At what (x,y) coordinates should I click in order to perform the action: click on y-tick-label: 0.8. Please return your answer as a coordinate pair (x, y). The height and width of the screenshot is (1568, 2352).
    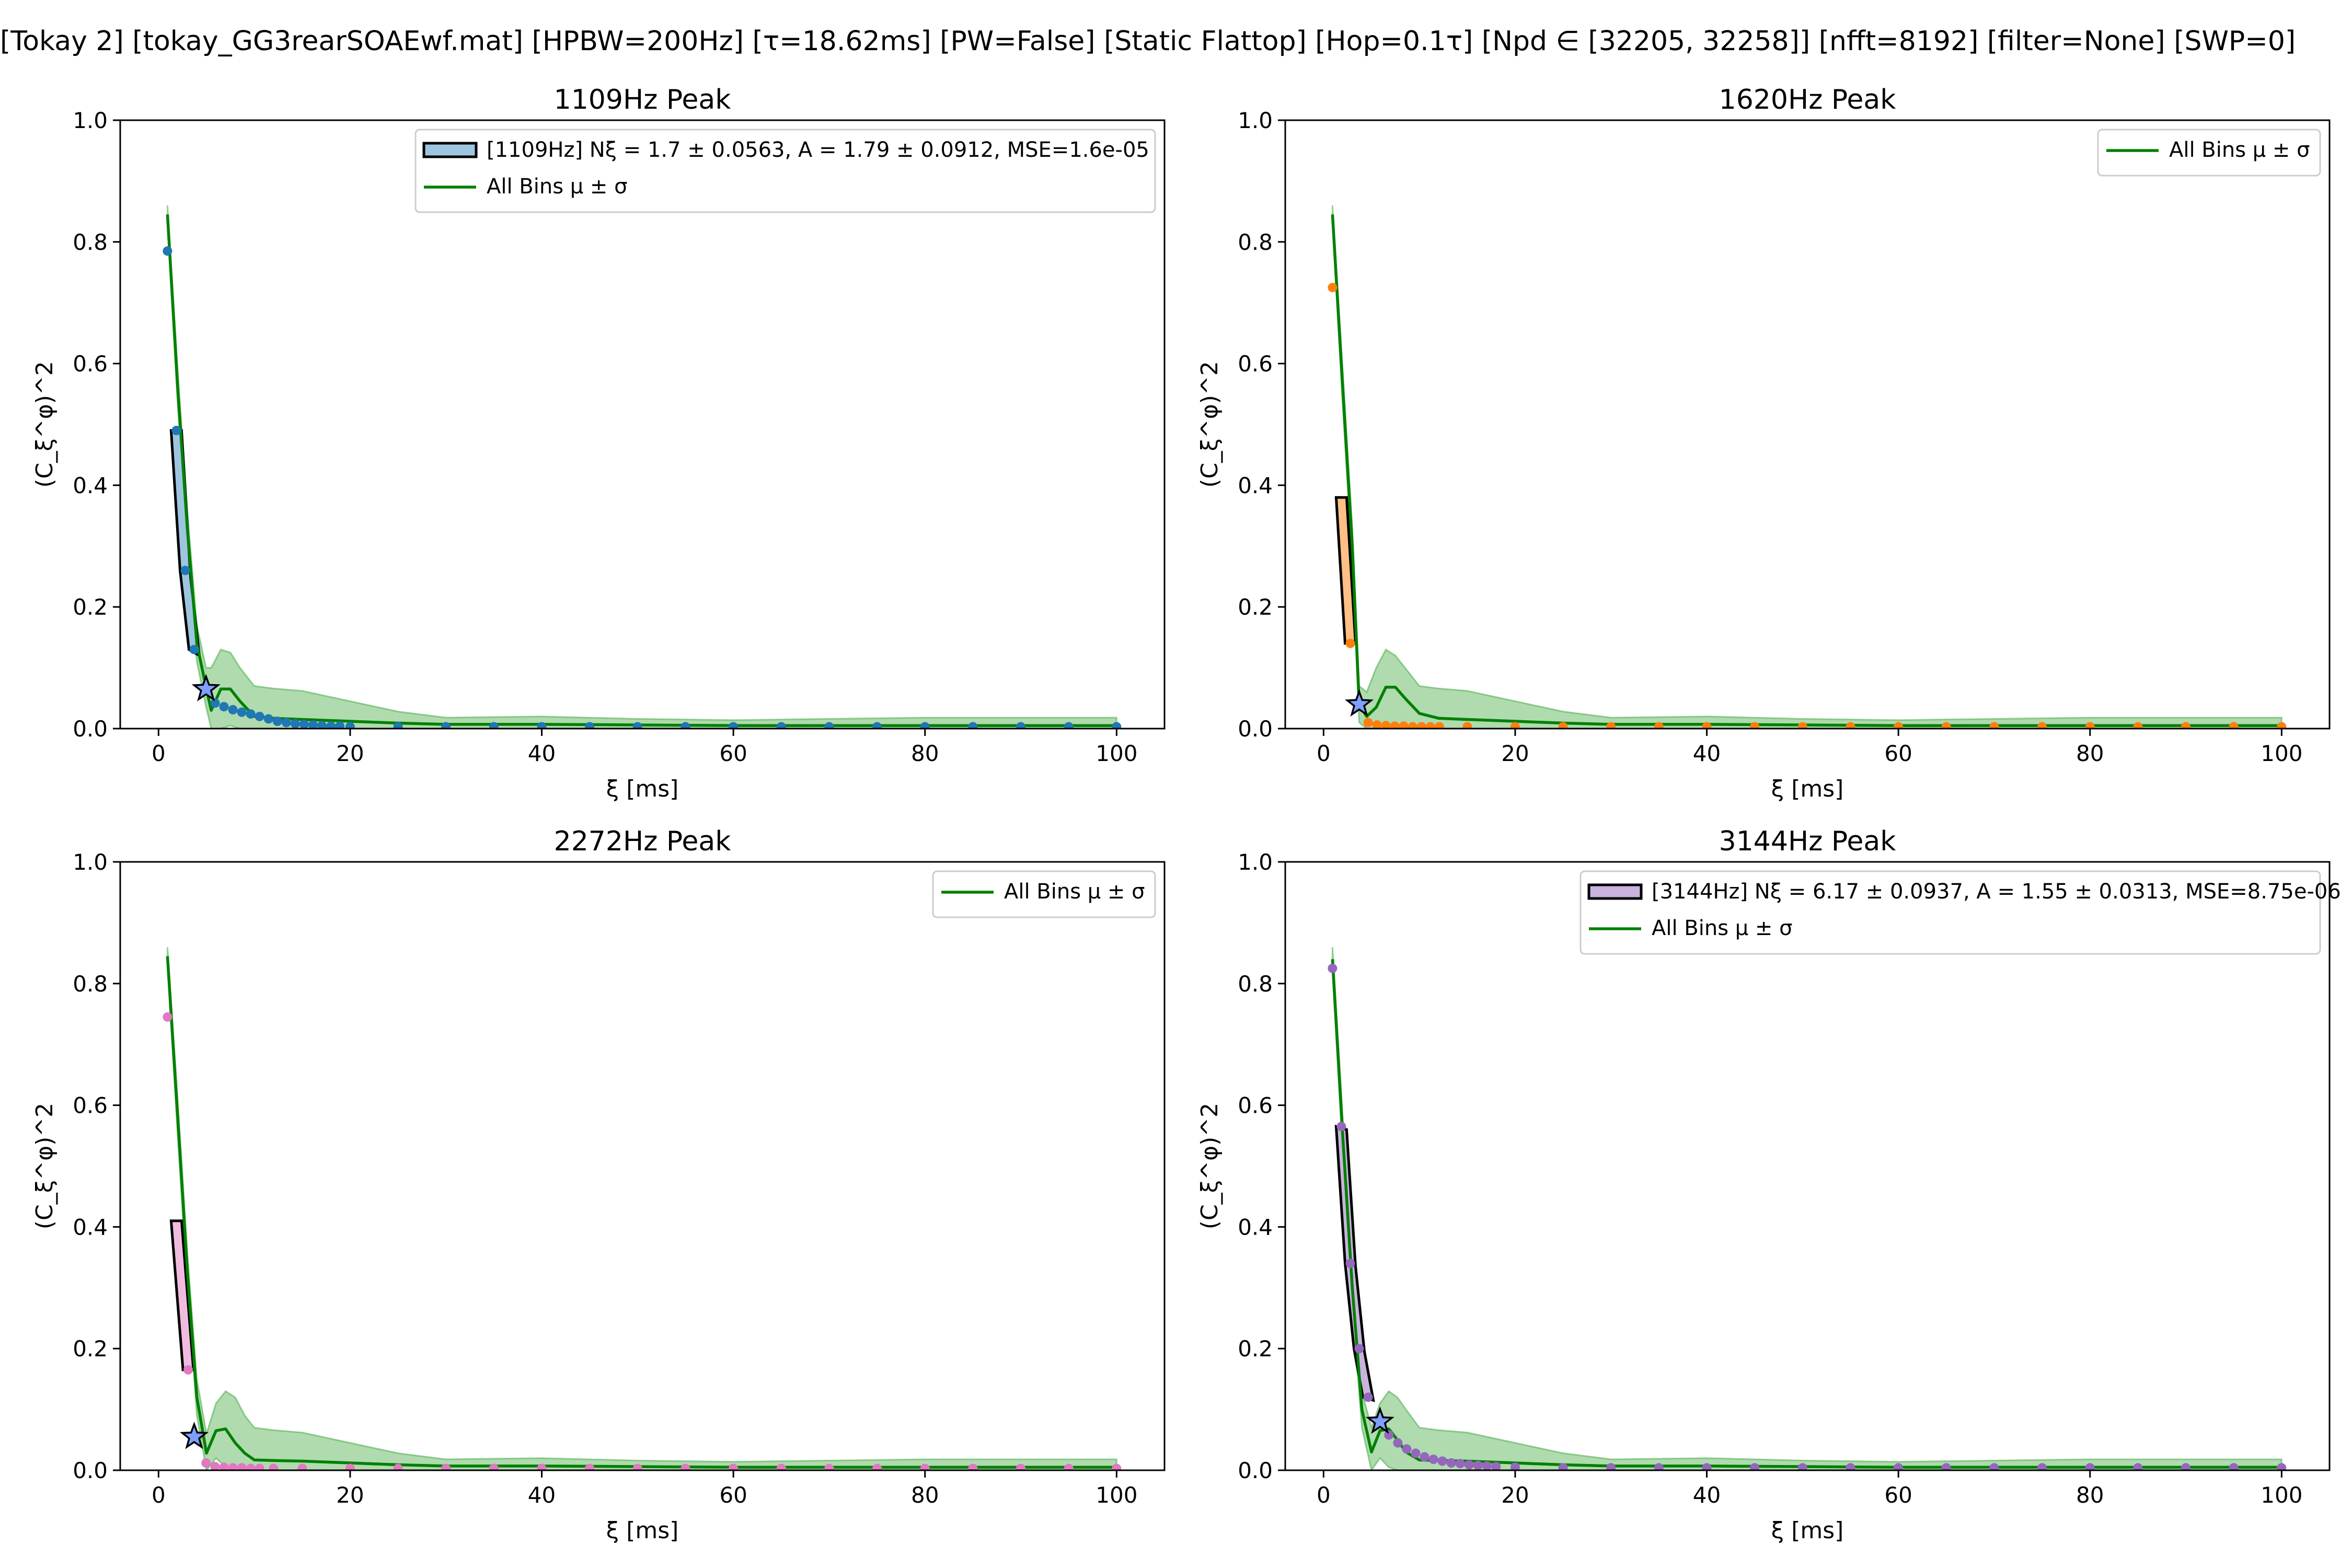
    Looking at the image, I should click on (1255, 984).